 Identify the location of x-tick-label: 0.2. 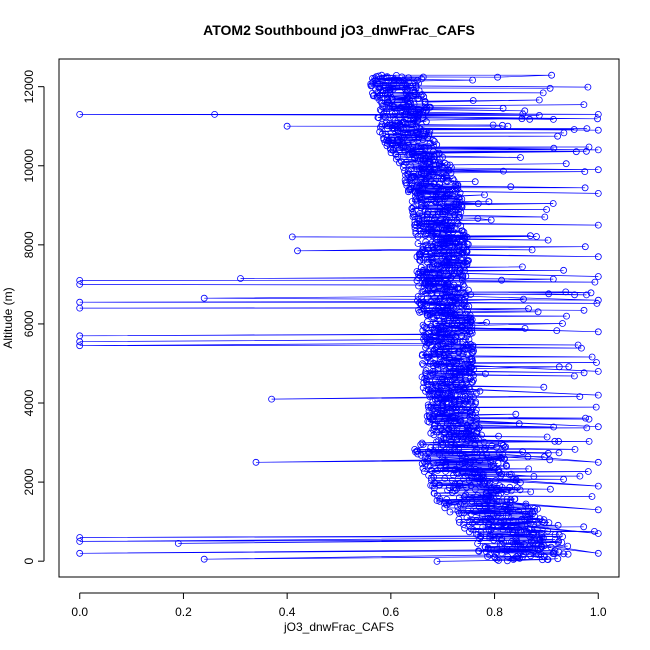
(183, 612).